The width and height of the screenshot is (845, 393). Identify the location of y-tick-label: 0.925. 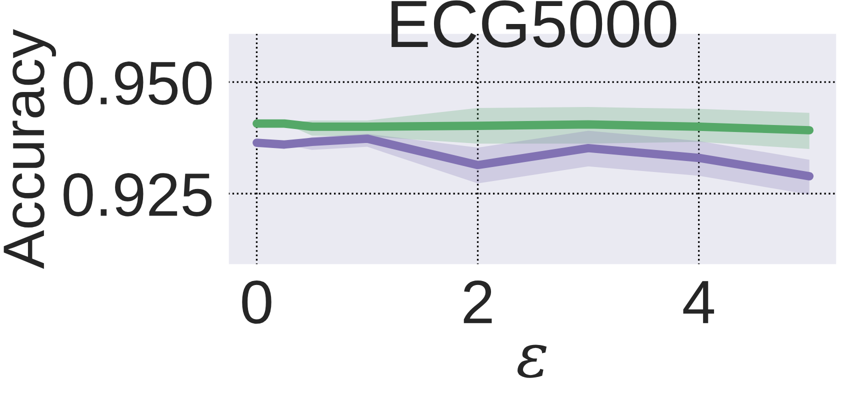
(138, 194).